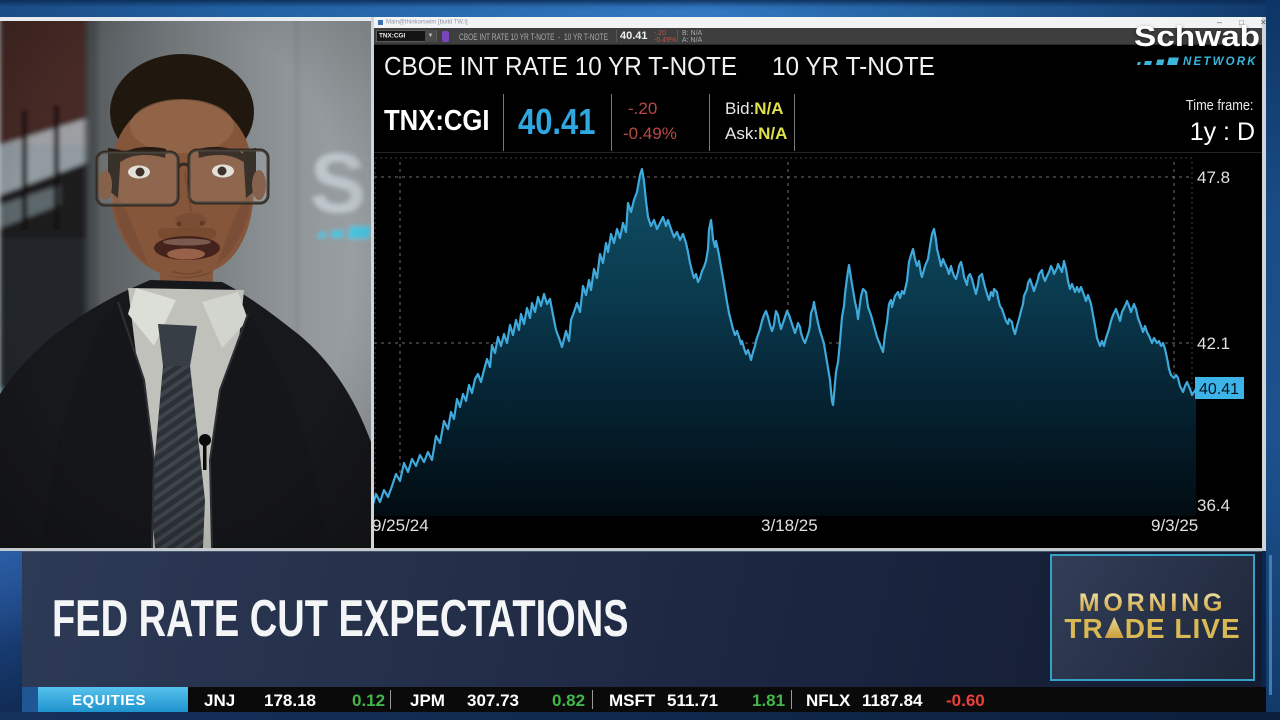 The width and height of the screenshot is (1280, 720). Describe the element at coordinates (1213, 505) in the screenshot. I see `svg-text: 36.4` at that location.